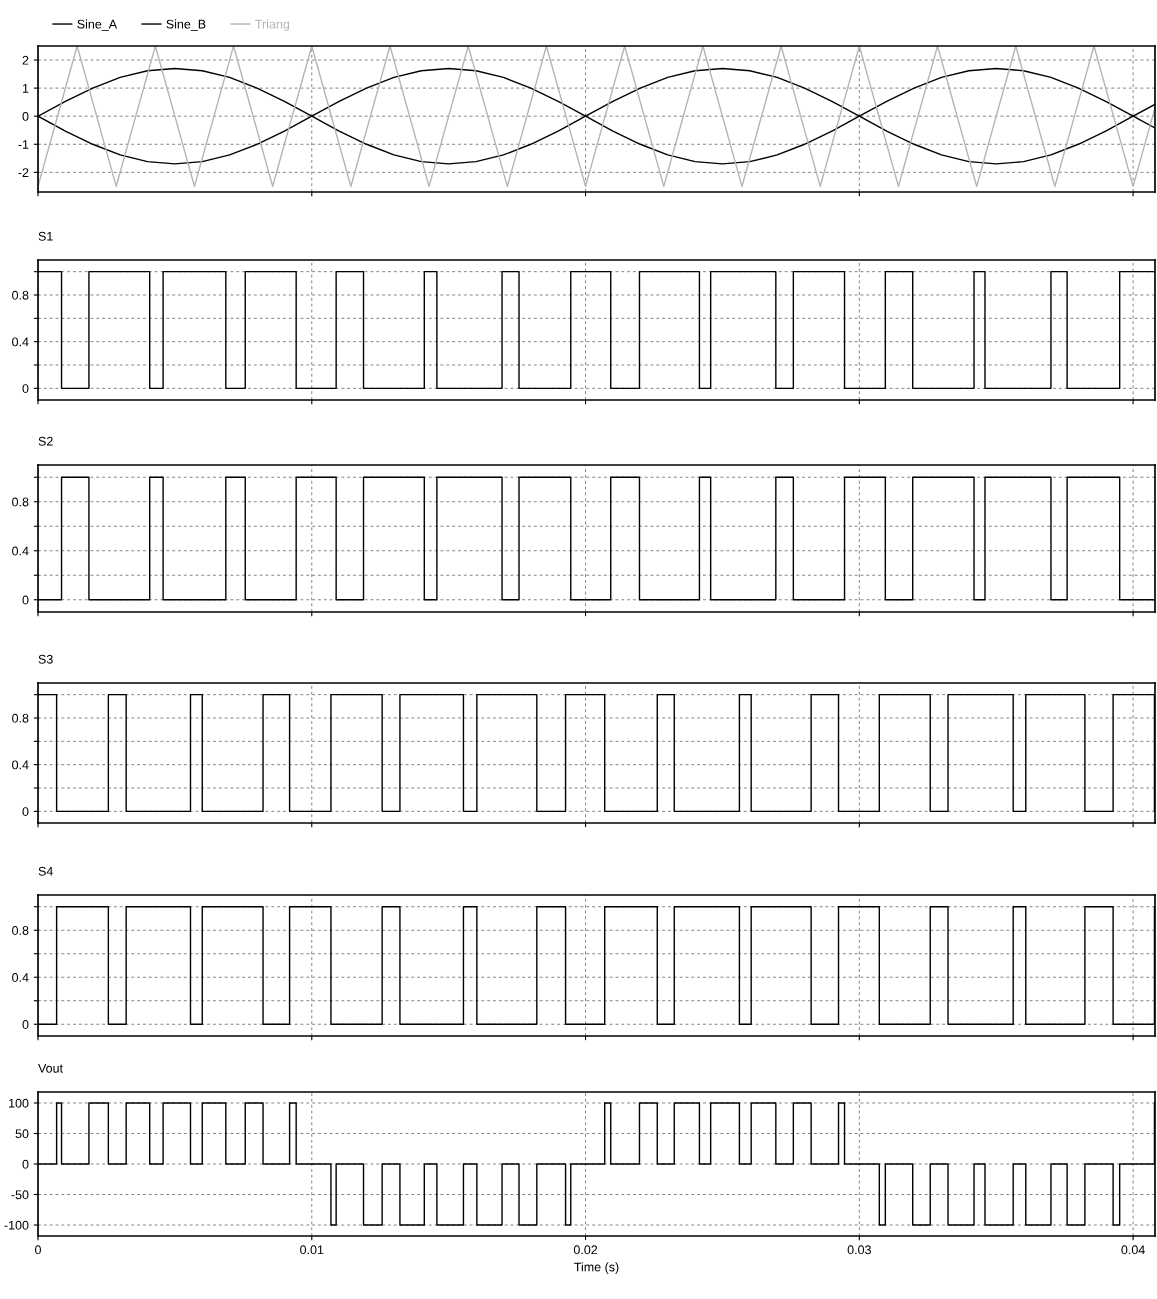 Image resolution: width=1157 pixels, height=1299 pixels. Describe the element at coordinates (20, 1195) in the screenshot. I see `y-tick-label: -50` at that location.